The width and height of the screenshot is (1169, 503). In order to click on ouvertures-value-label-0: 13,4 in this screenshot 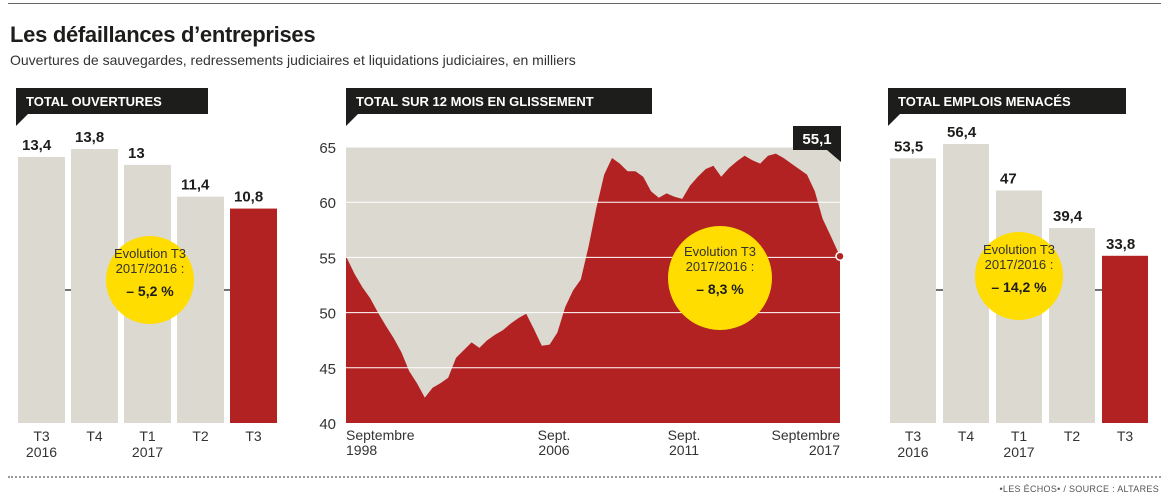, I will do `click(37, 145)`.